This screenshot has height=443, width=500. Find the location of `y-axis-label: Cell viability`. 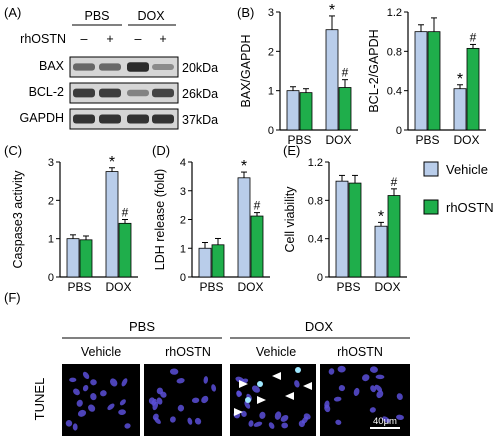

y-axis-label: Cell viability is located at coordinates (290, 219).